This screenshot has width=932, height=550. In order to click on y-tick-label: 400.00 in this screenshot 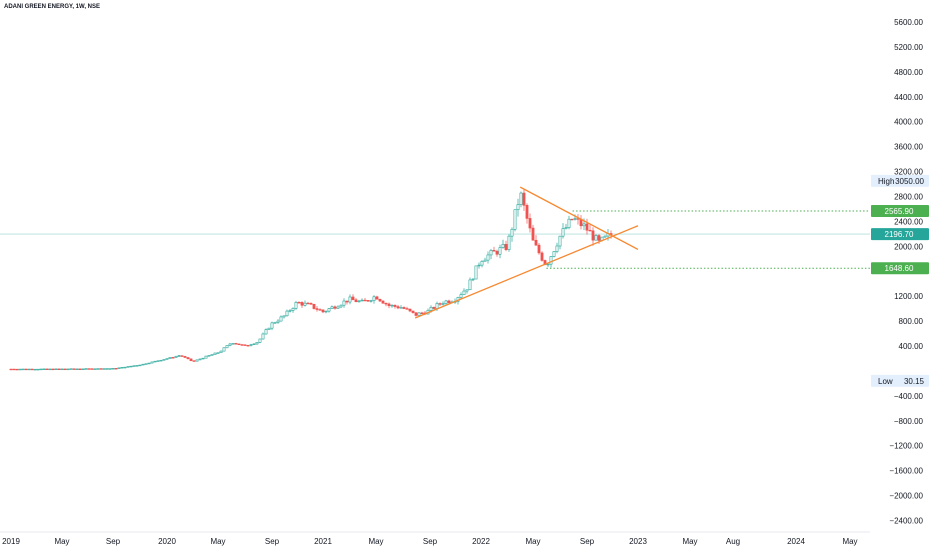, I will do `click(911, 346)`.